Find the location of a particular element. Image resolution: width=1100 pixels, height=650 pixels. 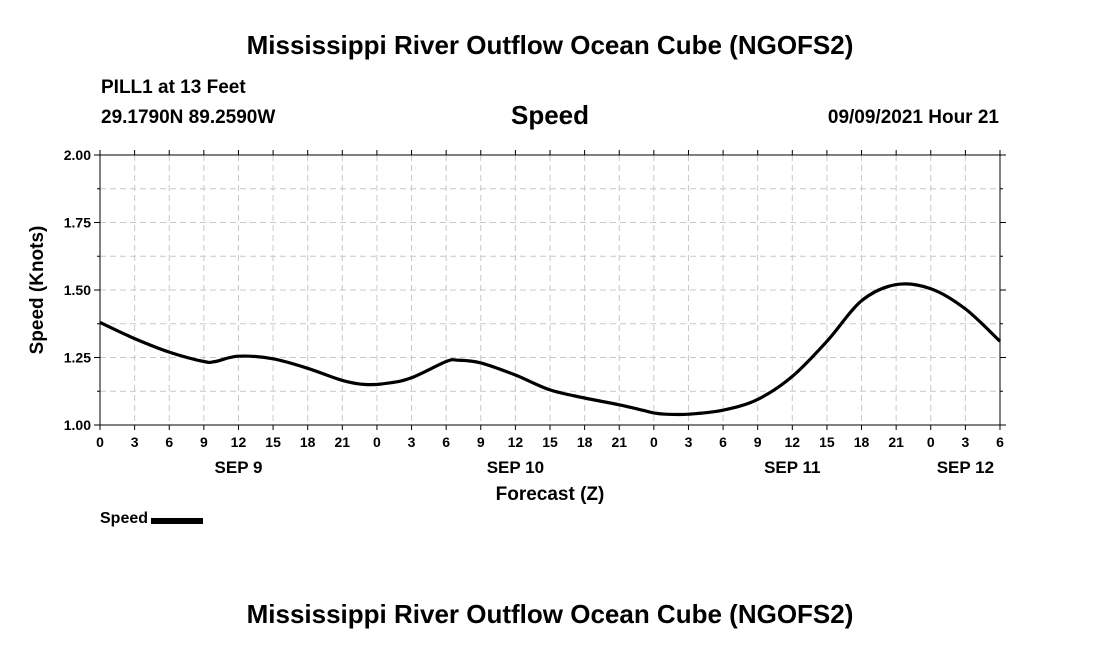

timestamp-label: 09/09/2021 Hour 21 is located at coordinates (913, 117).